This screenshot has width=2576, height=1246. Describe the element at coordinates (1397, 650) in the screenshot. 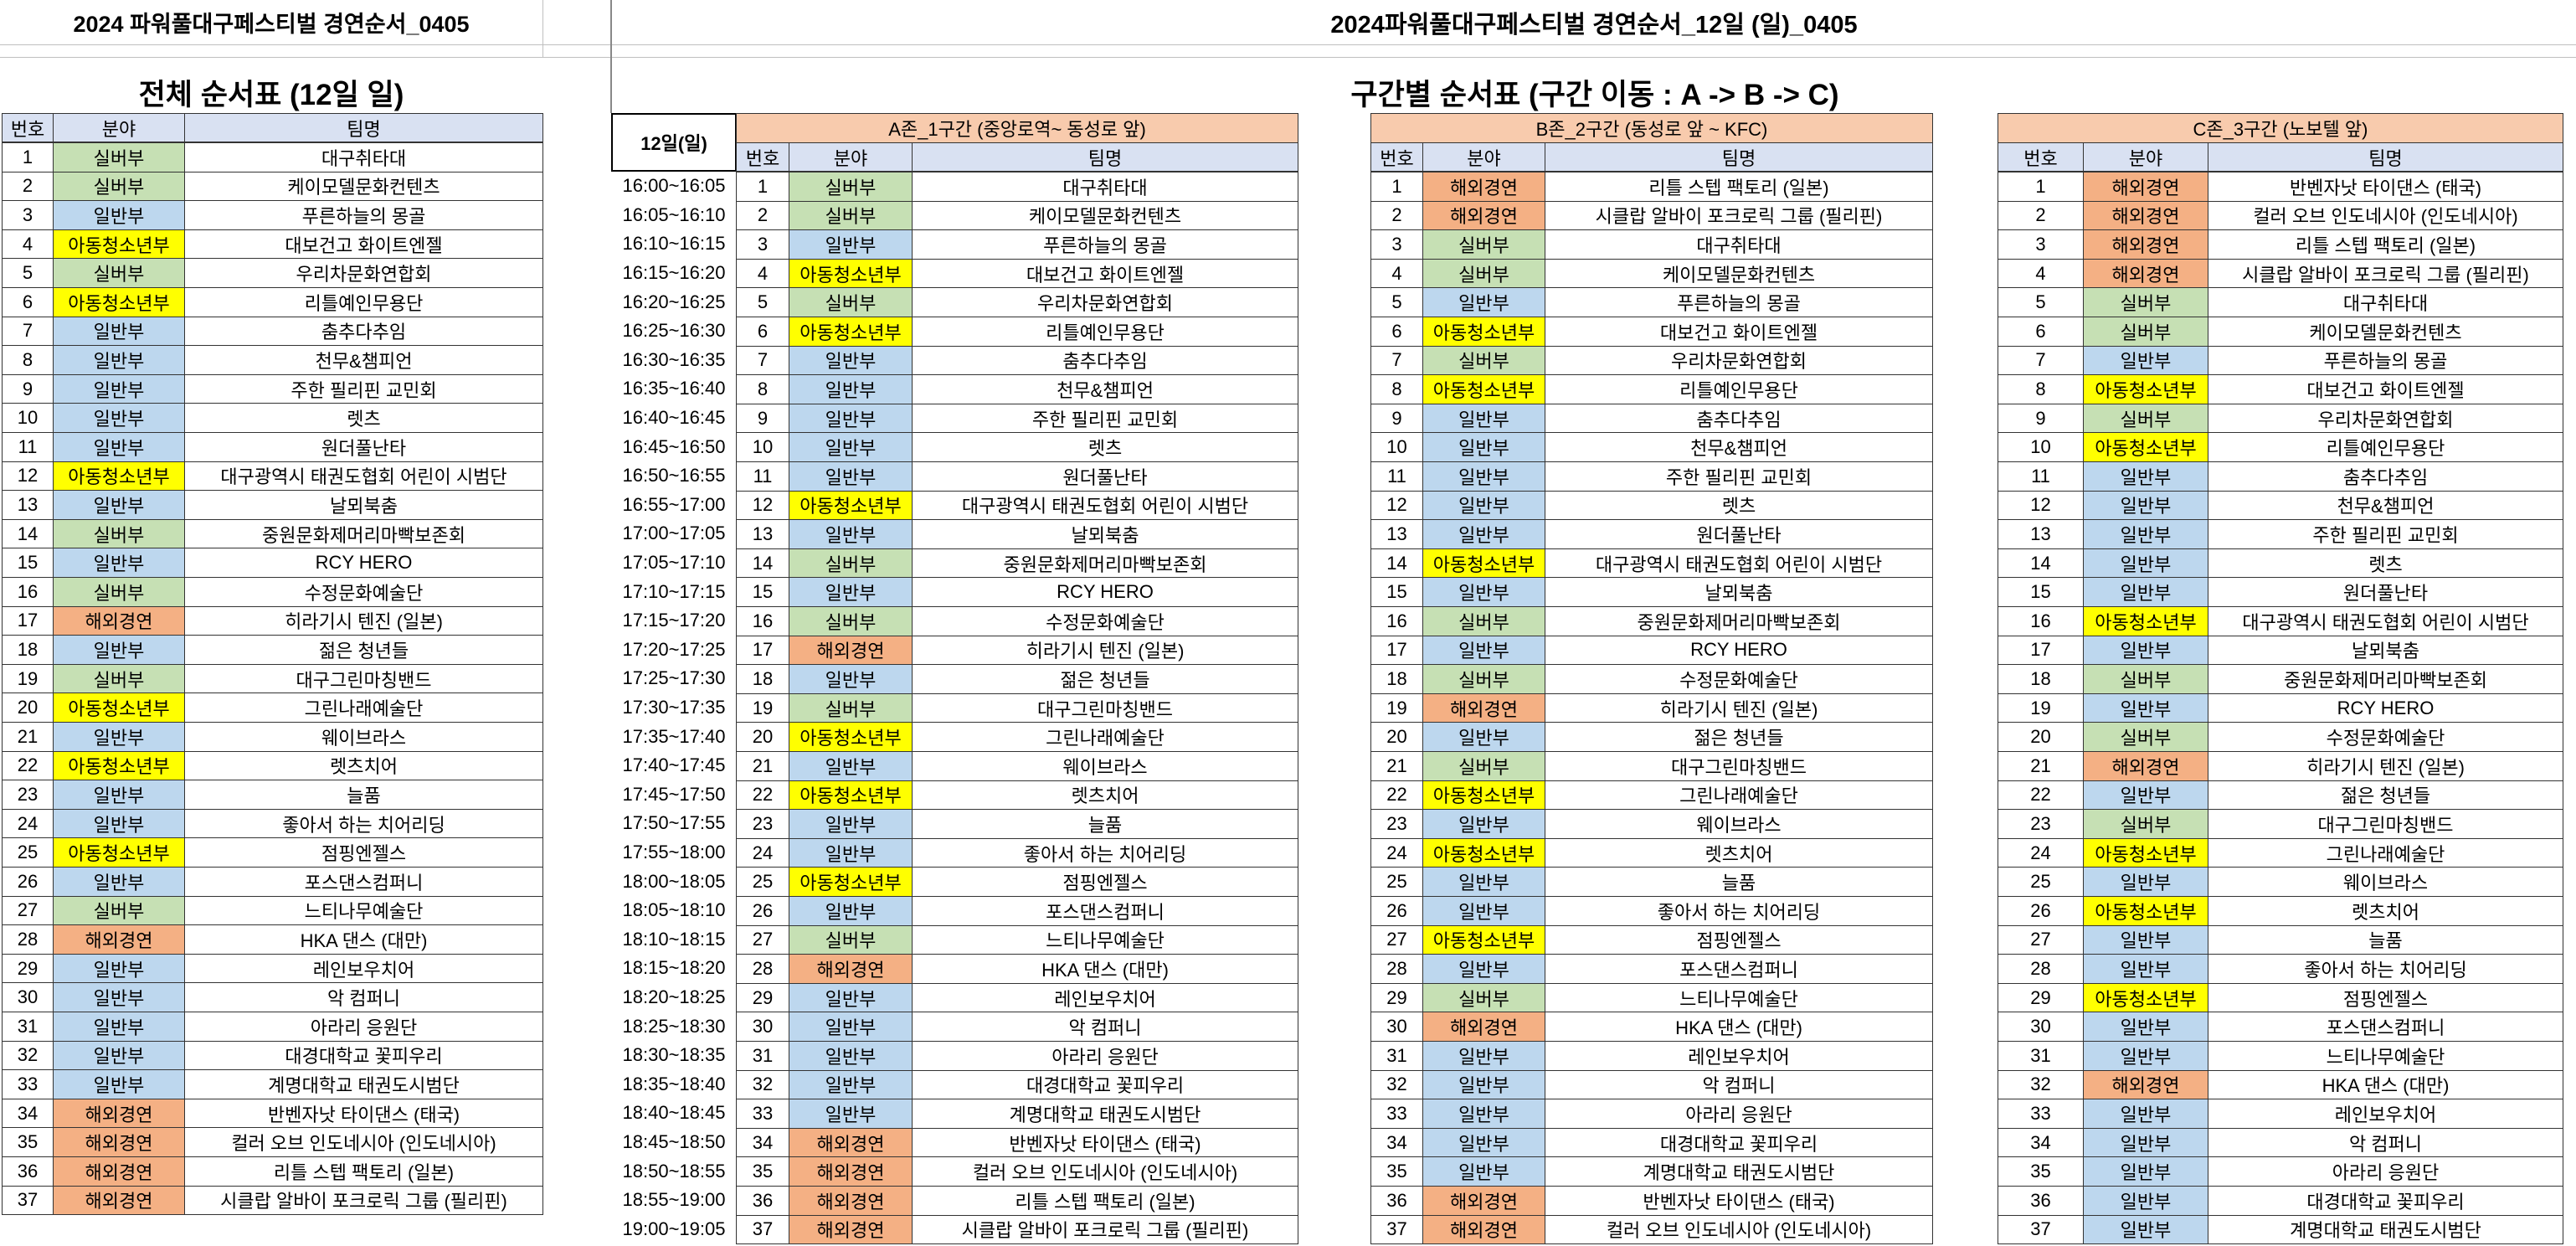

I see `row-number: 17` at that location.